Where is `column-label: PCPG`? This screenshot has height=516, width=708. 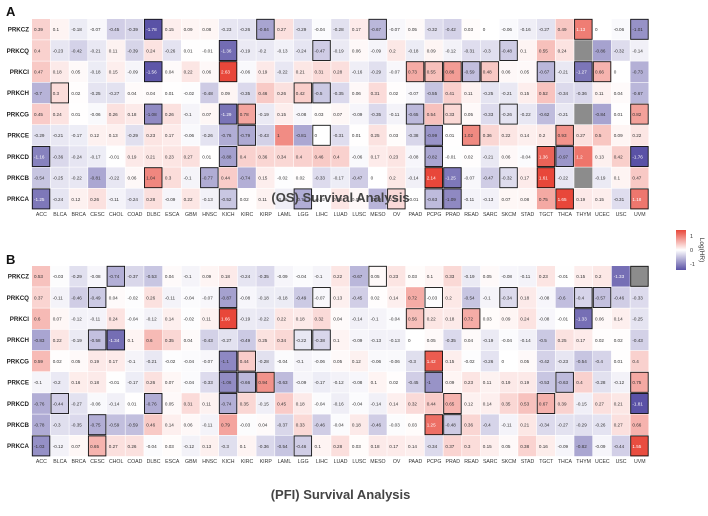
column-label: PCPG is located at coordinates (434, 215).